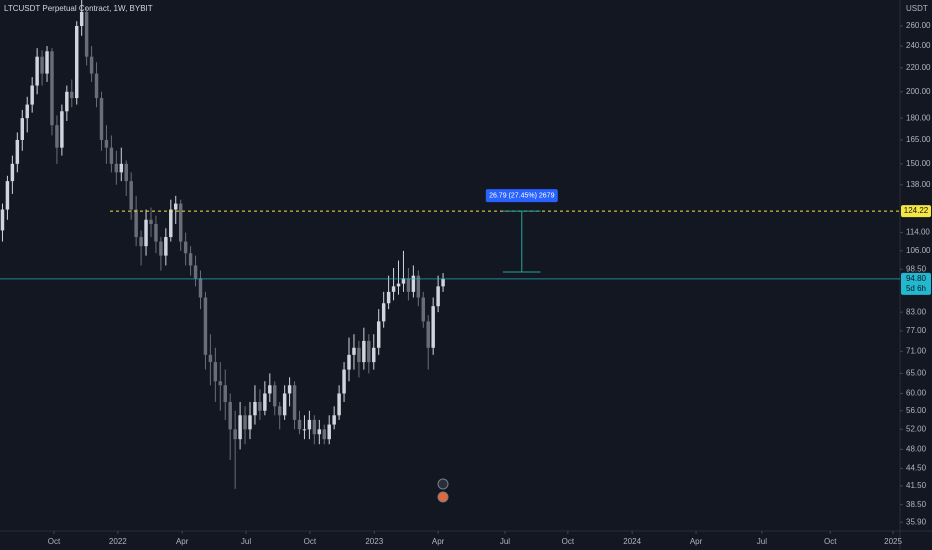 This screenshot has height=550, width=932. Describe the element at coordinates (918, 250) in the screenshot. I see `y-tick-label: 106.00` at that location.